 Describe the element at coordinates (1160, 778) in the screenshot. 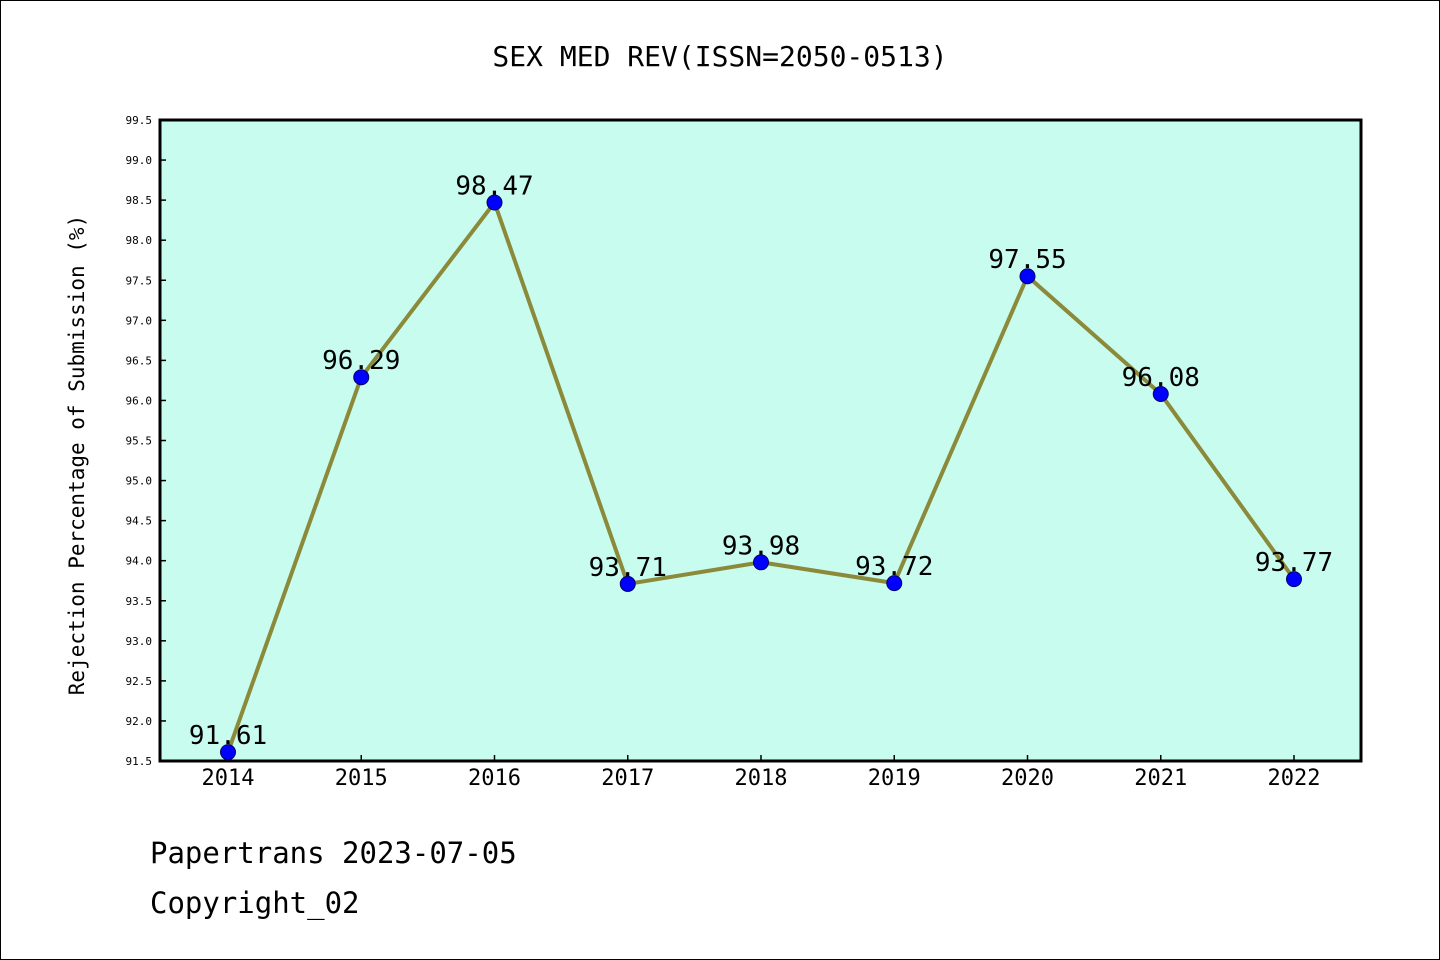

I see `x-tick-label: 2021` at that location.